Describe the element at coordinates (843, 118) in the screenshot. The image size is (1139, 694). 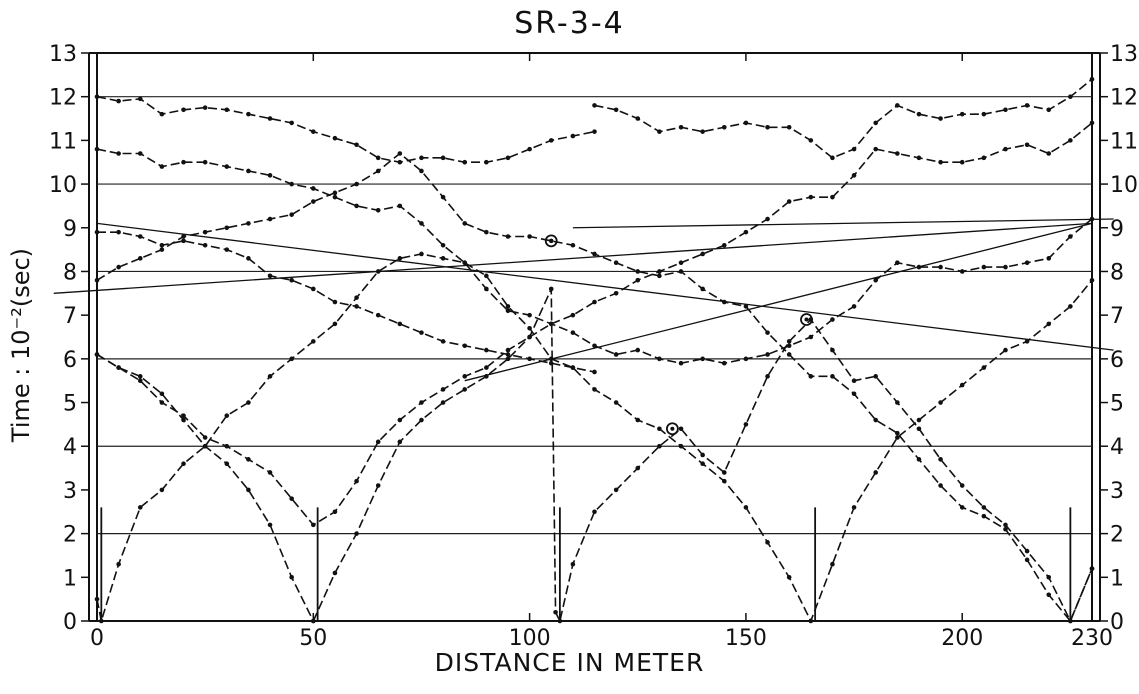
I see `series-line` at that location.